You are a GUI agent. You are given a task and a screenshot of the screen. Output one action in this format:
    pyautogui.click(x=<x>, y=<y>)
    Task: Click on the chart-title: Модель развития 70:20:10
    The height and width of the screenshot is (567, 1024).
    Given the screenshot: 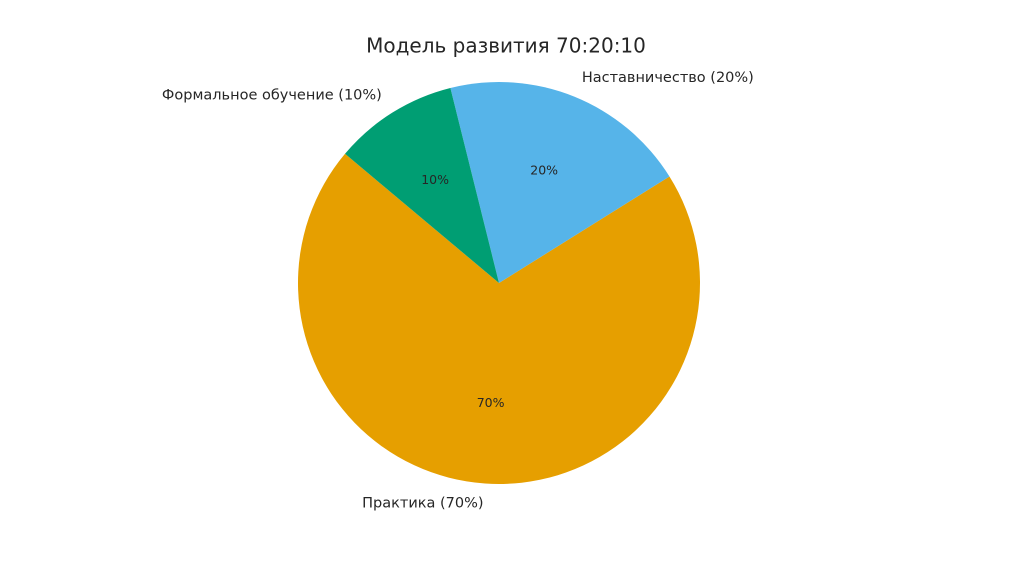 What is the action you would take?
    pyautogui.click(x=506, y=46)
    